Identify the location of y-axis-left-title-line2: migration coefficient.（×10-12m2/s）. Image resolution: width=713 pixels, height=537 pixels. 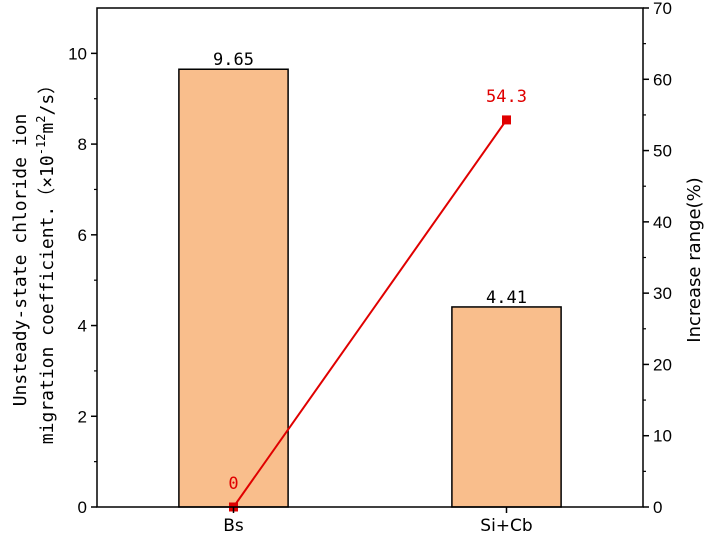
(46, 260).